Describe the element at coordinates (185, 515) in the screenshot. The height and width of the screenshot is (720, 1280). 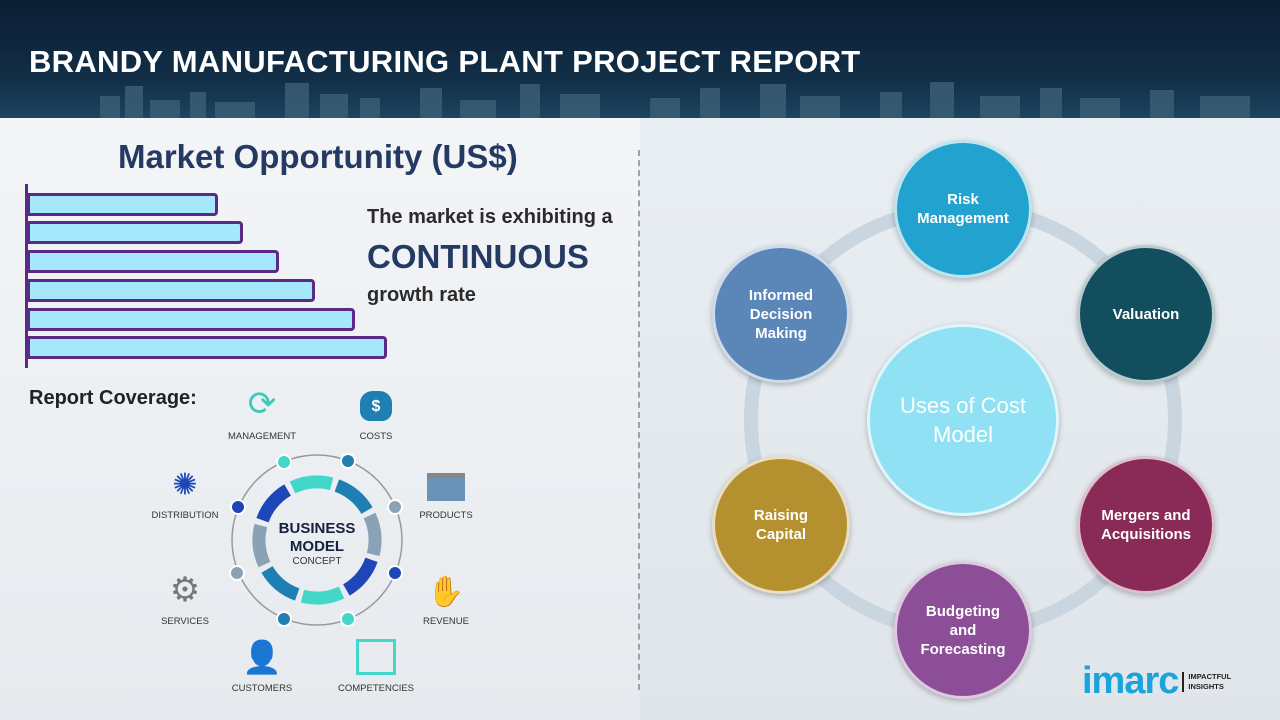
I see `coverage-label-distribution: DISTRIBUTION` at that location.